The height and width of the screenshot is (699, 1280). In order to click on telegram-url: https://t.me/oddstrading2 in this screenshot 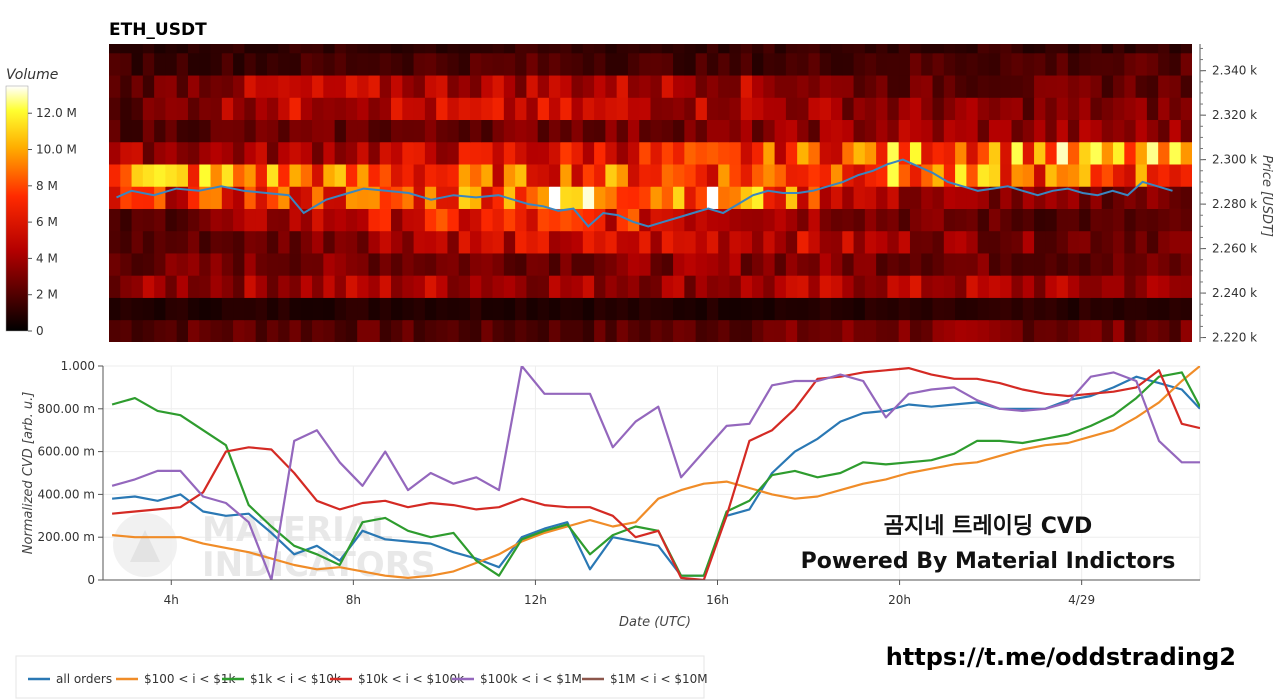, I will do `click(1061, 657)`.